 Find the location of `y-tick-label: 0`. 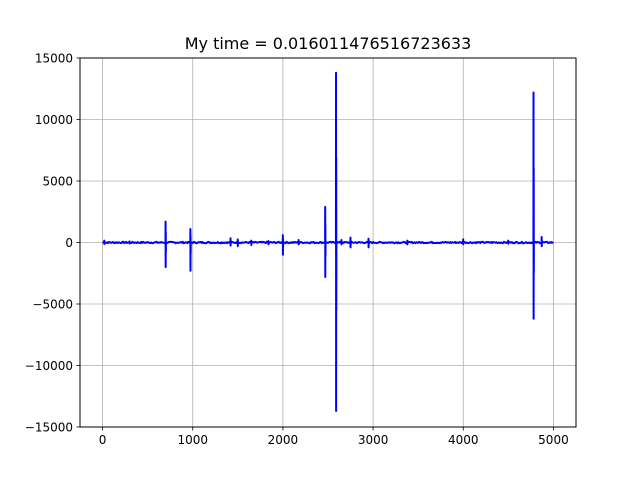

y-tick-label: 0 is located at coordinates (69, 243).